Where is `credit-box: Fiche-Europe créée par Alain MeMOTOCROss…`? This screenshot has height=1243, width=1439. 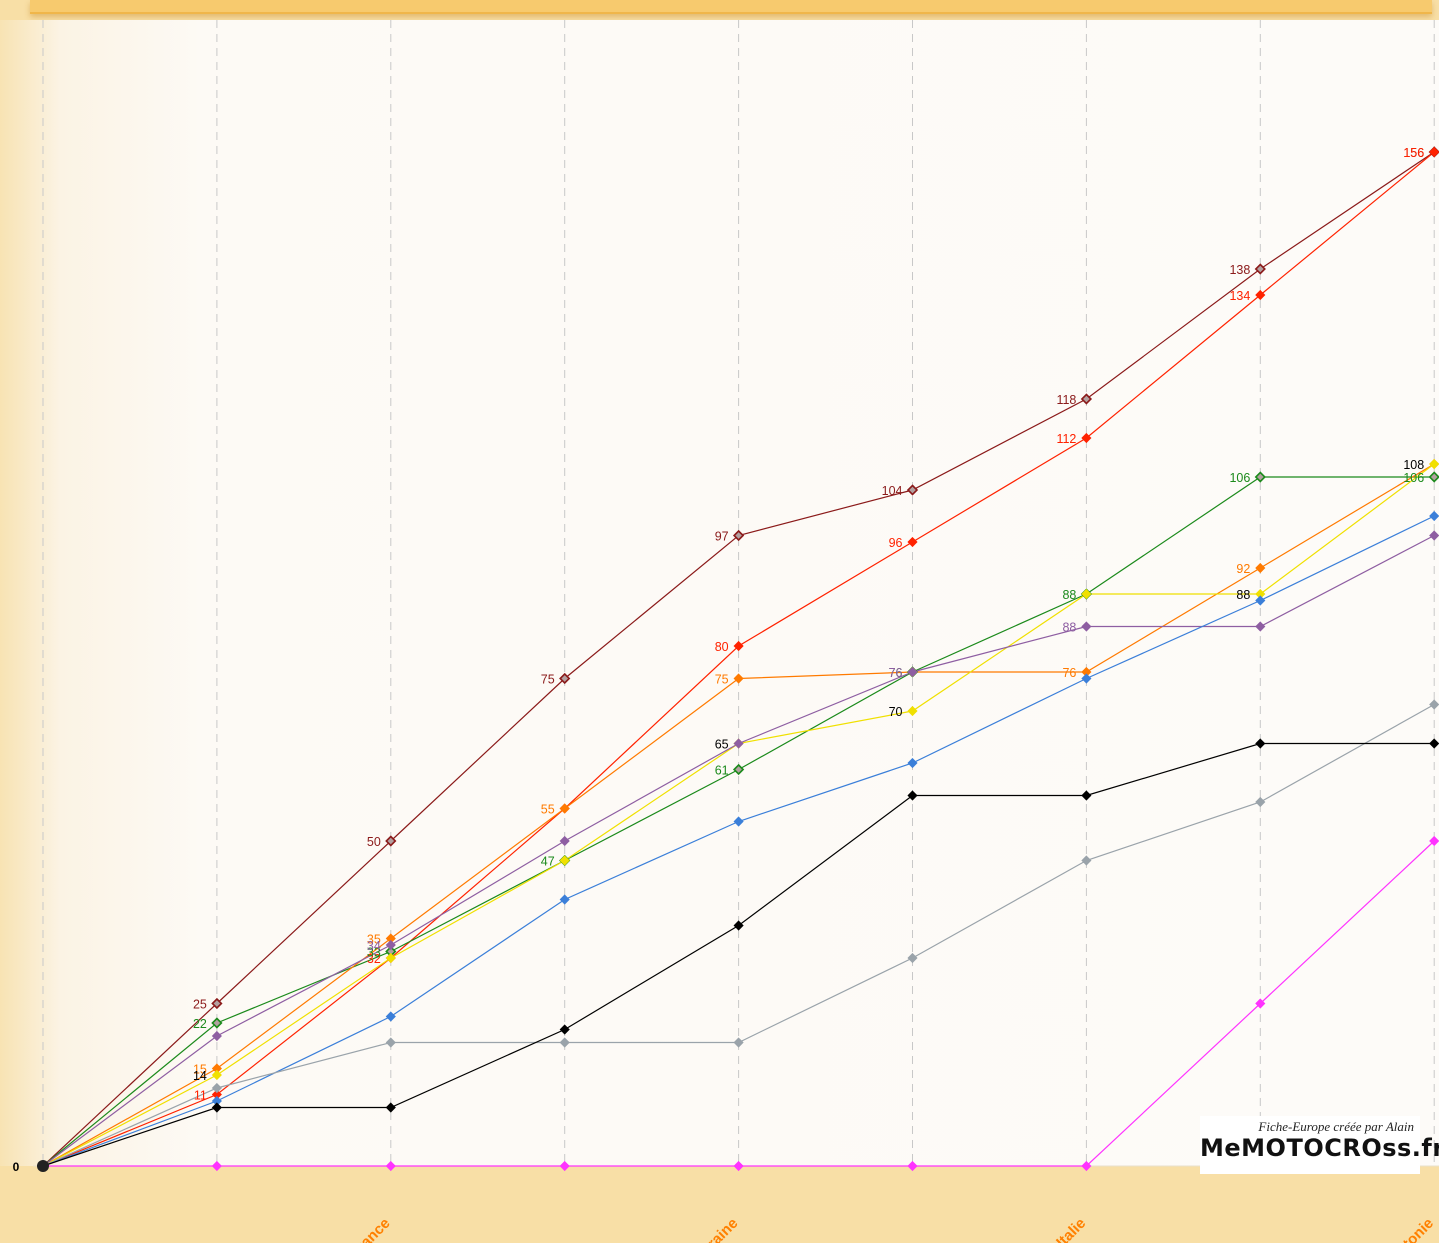 credit-box: Fiche-Europe créée par Alain MeMOTOCROss… is located at coordinates (1319, 1145).